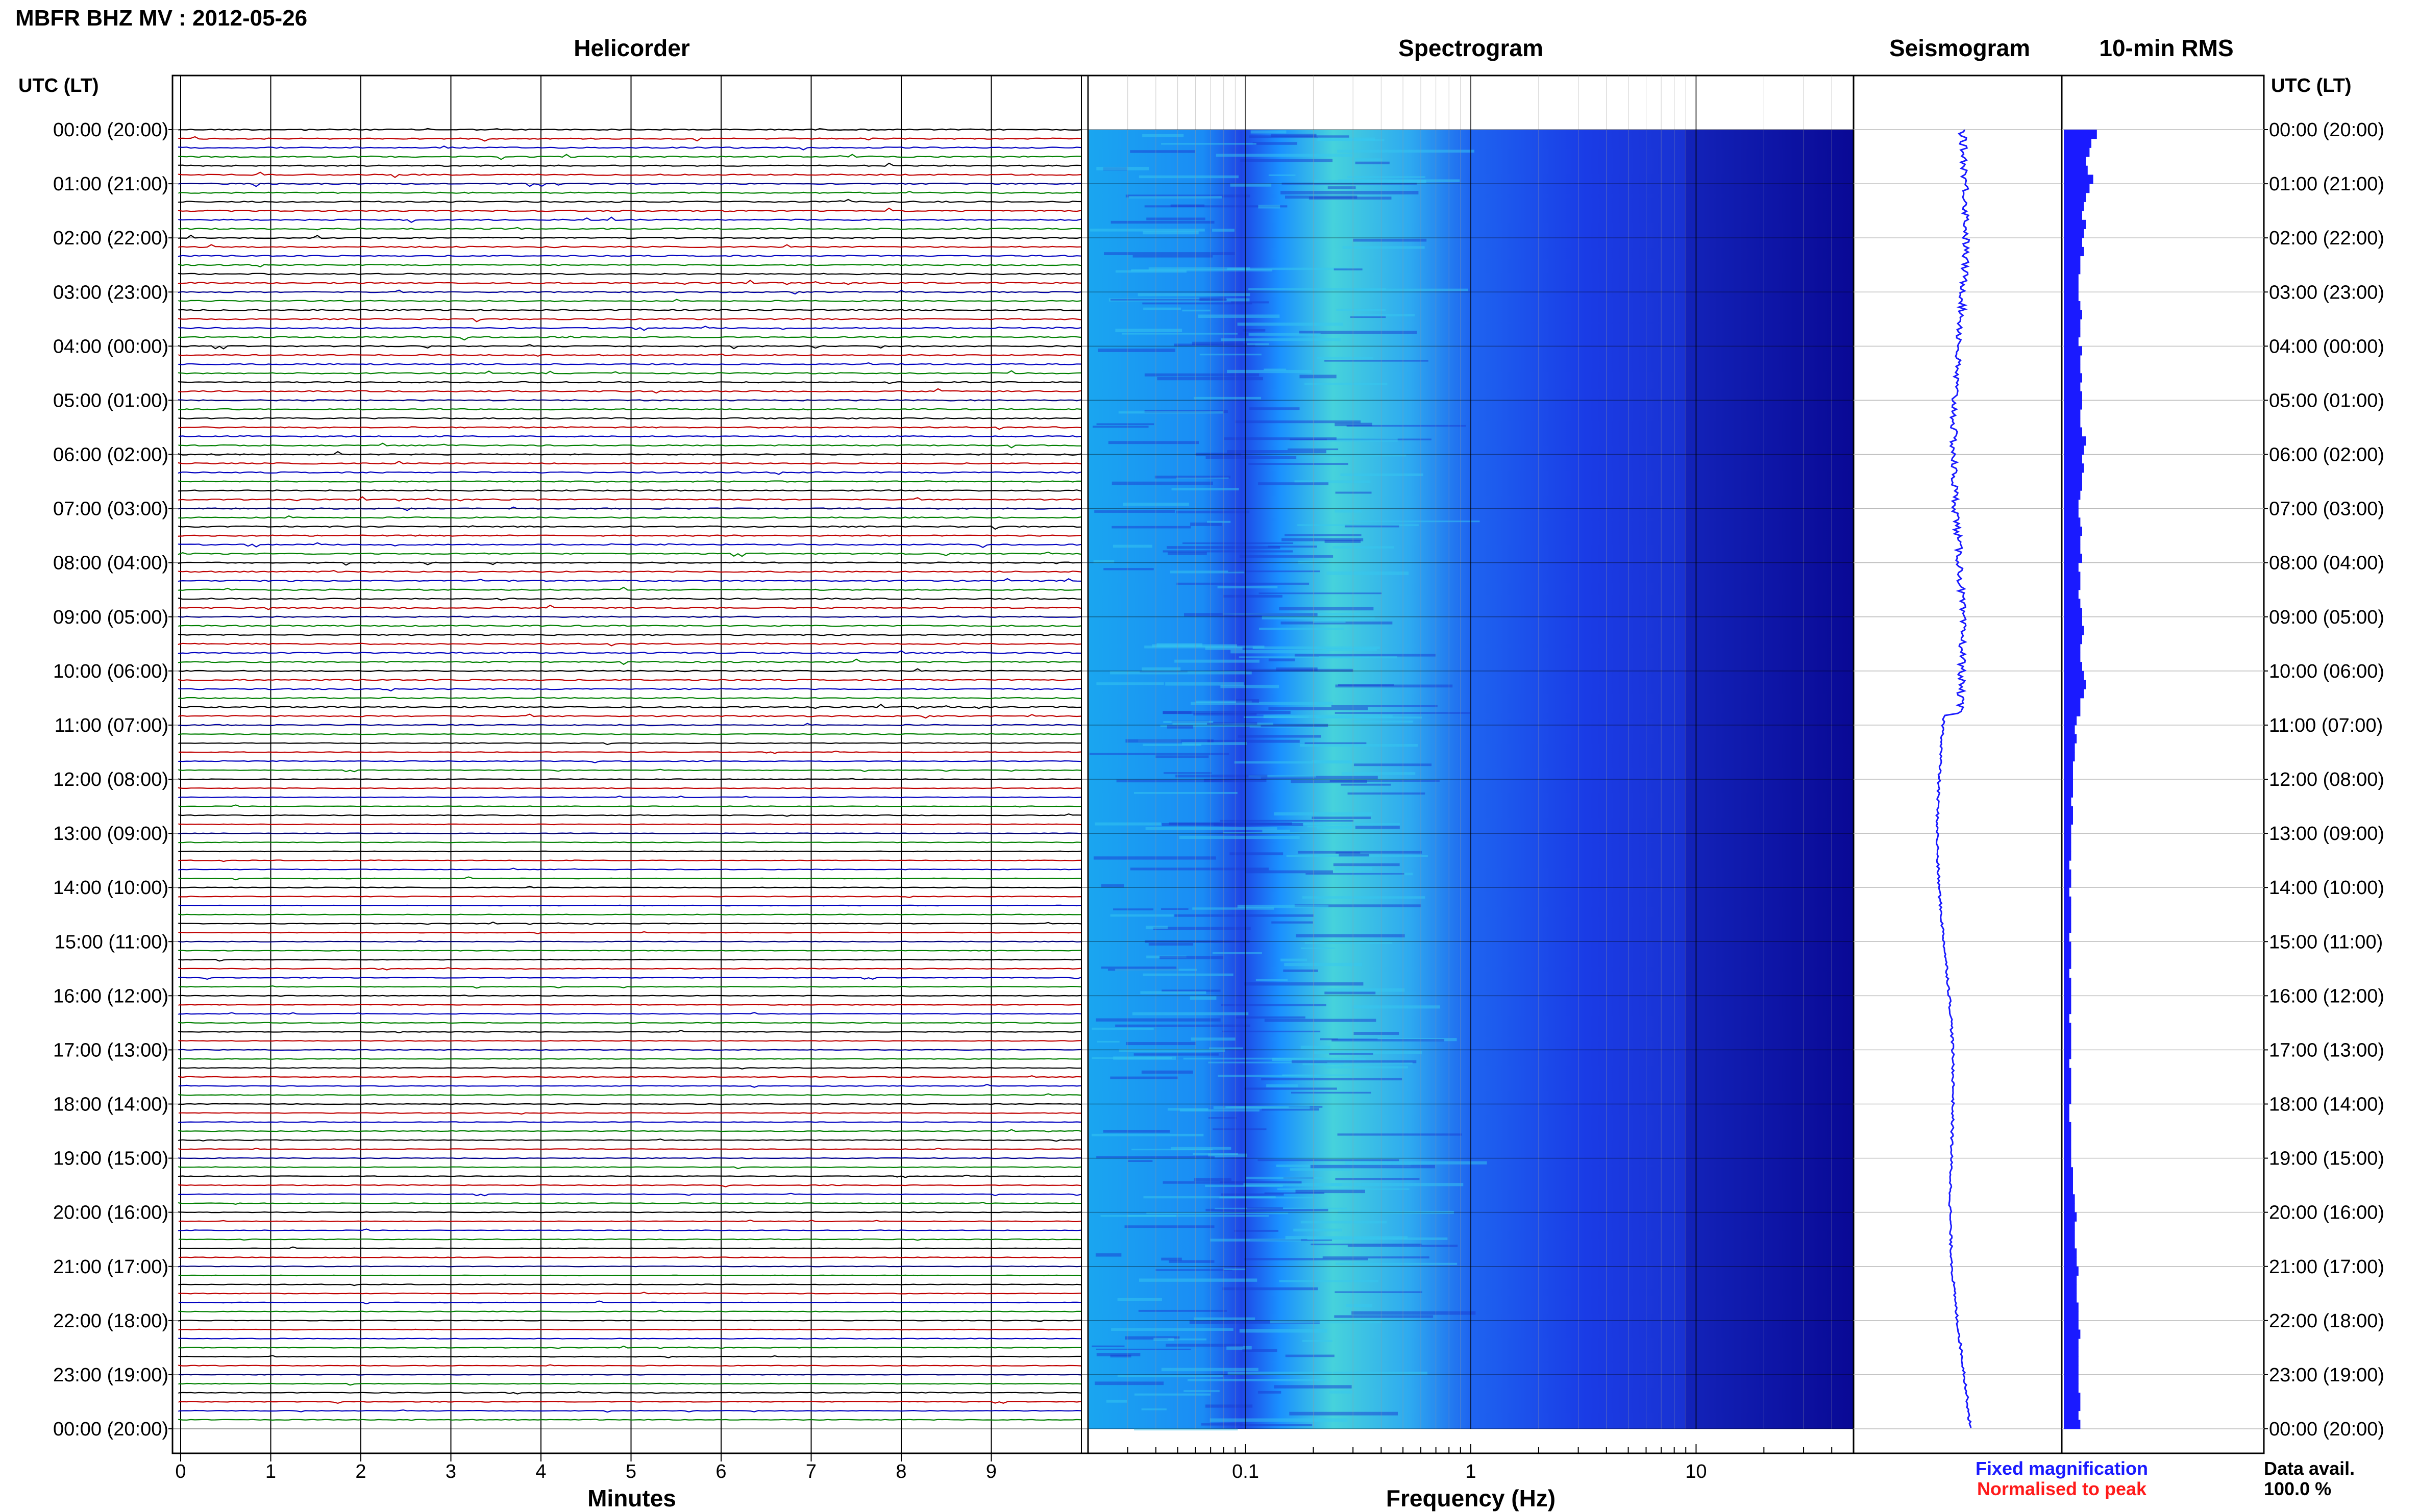 The image size is (2419, 1512). I want to click on time-label-left: 13:00 (09:00), so click(110, 834).